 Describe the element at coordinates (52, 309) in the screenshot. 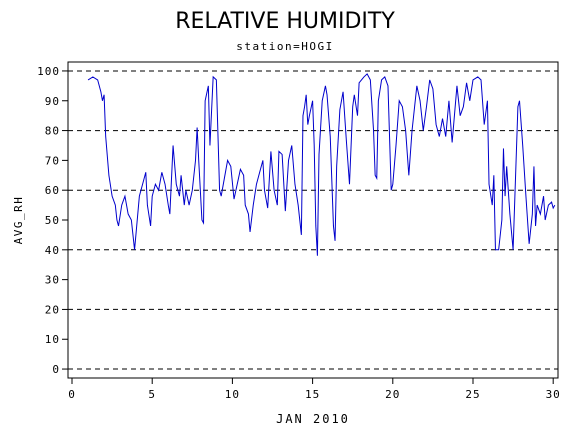

I see `y-tick-label: 20` at that location.